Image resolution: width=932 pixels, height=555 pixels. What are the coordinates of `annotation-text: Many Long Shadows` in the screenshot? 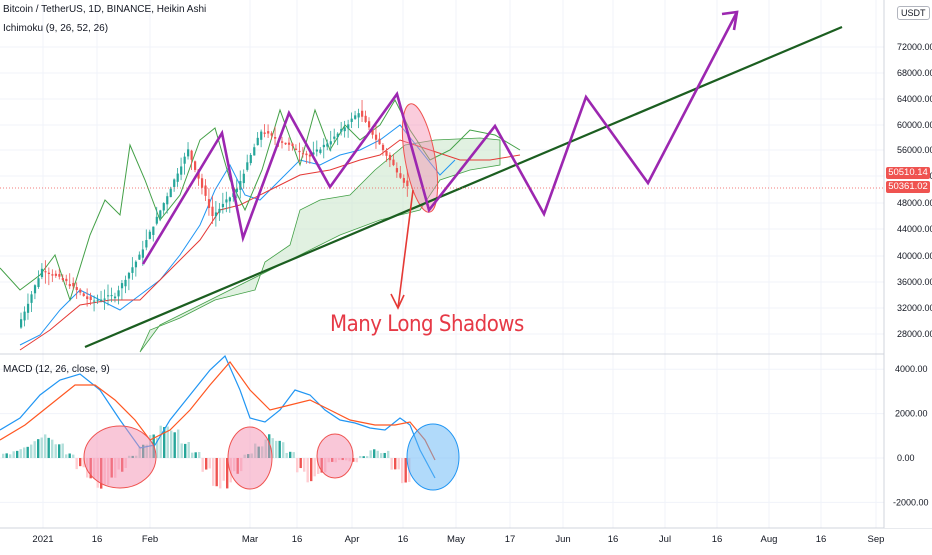 It's located at (427, 324).